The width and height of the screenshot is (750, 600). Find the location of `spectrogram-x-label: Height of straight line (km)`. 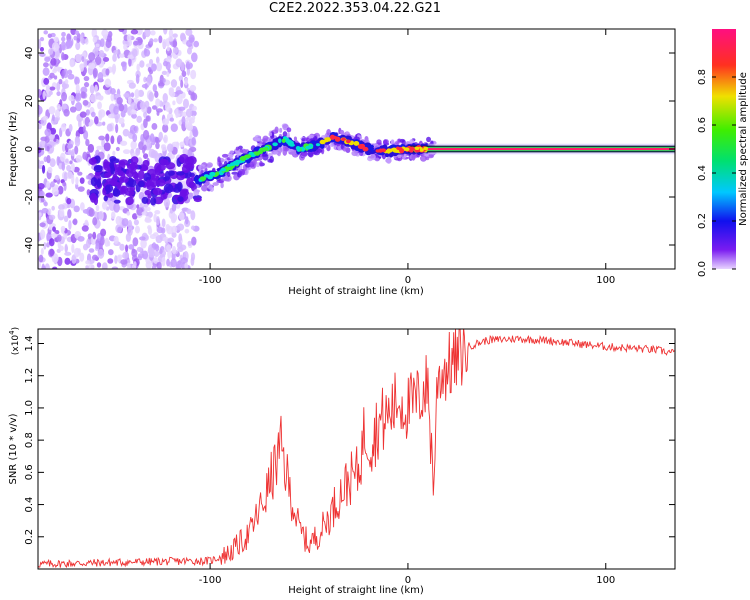

spectrogram-x-label: Height of straight line (km) is located at coordinates (356, 291).